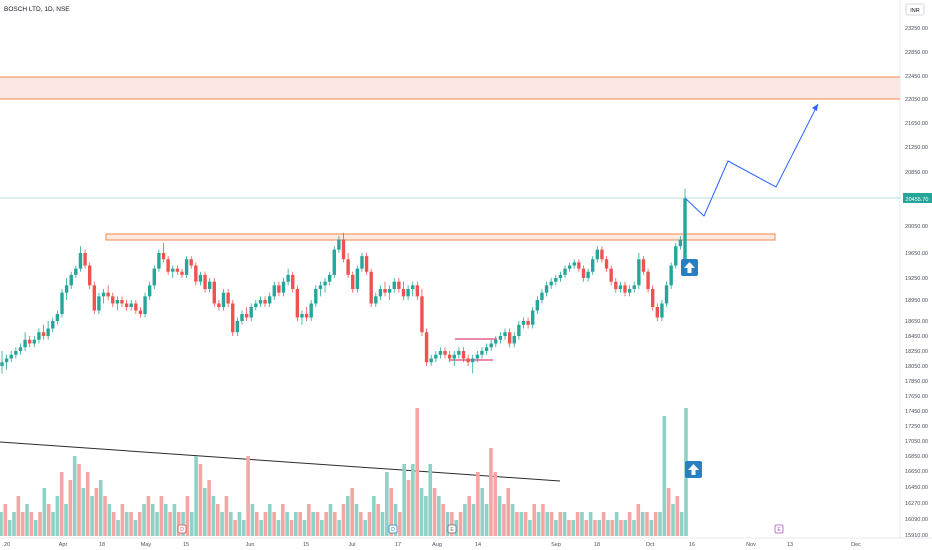 The width and height of the screenshot is (932, 550). What do you see at coordinates (916, 352) in the screenshot?
I see `price-tick-label: 18250.00` at bounding box center [916, 352].